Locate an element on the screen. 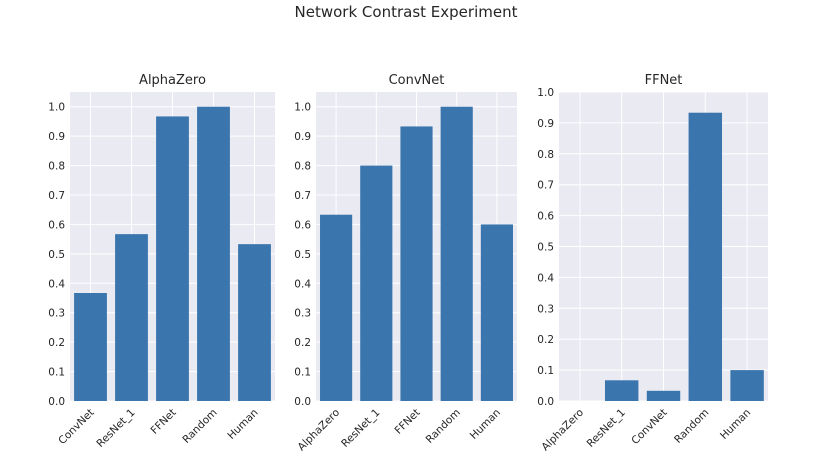 Image resolution: width=830 pixels, height=468 pixels. figure-title: Network Contrast Experiment is located at coordinates (406, 12).